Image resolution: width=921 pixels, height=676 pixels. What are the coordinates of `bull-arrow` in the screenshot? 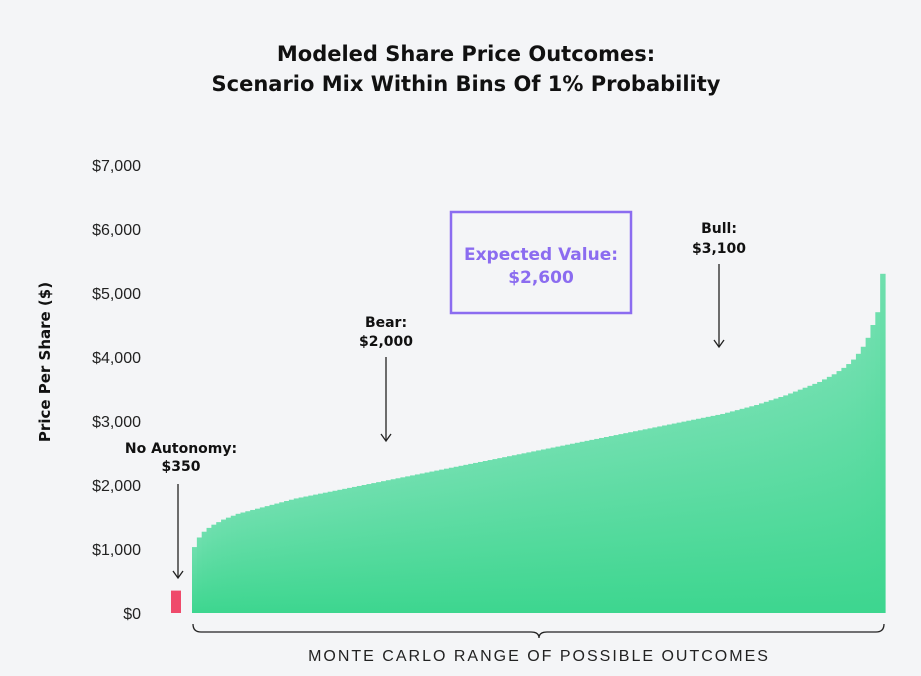 It's located at (719, 306).